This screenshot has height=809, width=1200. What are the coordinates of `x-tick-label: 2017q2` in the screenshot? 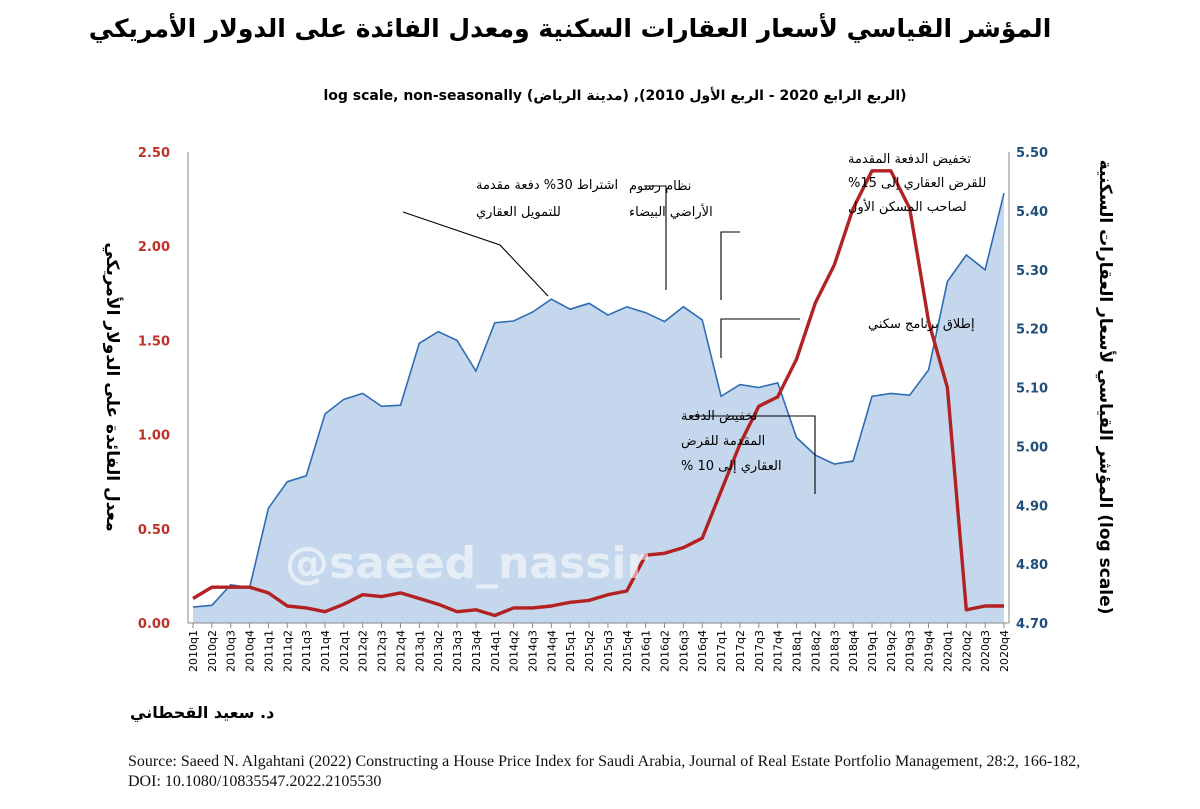 It's located at (740, 651).